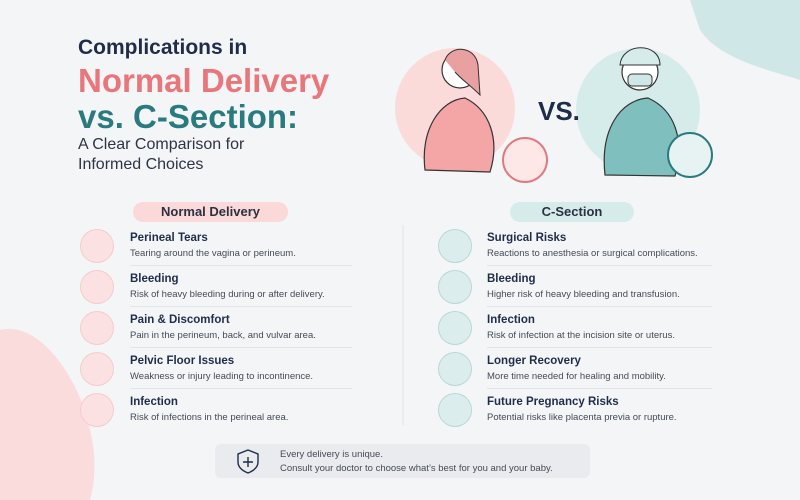 The height and width of the screenshot is (500, 800). I want to click on title-line: Normal Delivery, so click(204, 80).